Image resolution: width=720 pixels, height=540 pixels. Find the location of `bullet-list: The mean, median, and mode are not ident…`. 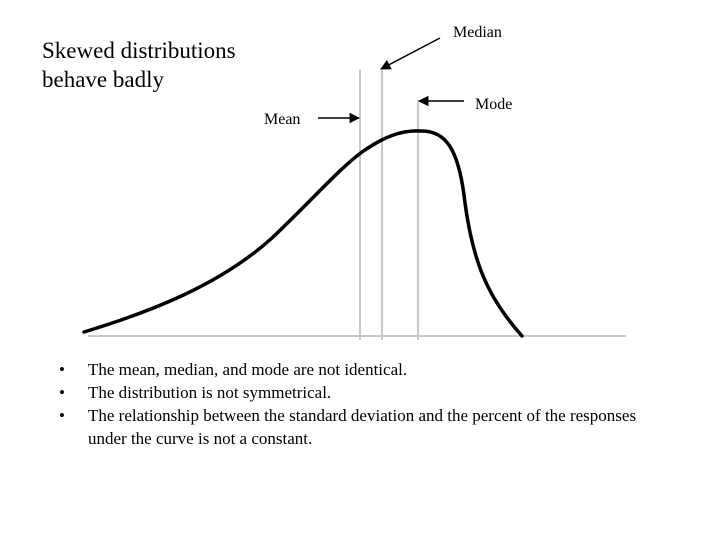

bullet-list: The mean, median, and mode are not ident… is located at coordinates (366, 404).